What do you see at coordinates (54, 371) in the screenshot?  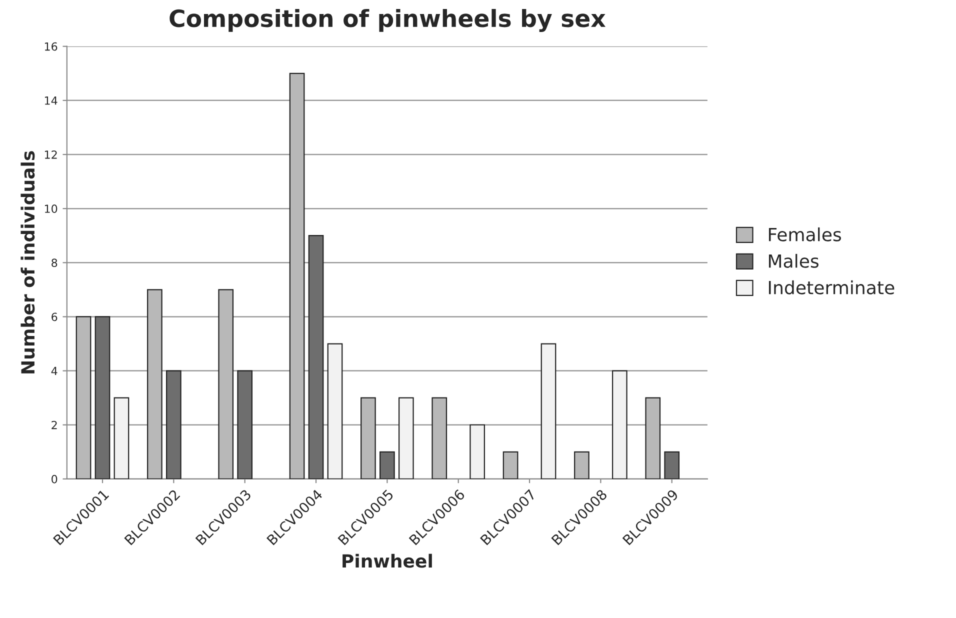 I see `y-tick-label: 4` at bounding box center [54, 371].